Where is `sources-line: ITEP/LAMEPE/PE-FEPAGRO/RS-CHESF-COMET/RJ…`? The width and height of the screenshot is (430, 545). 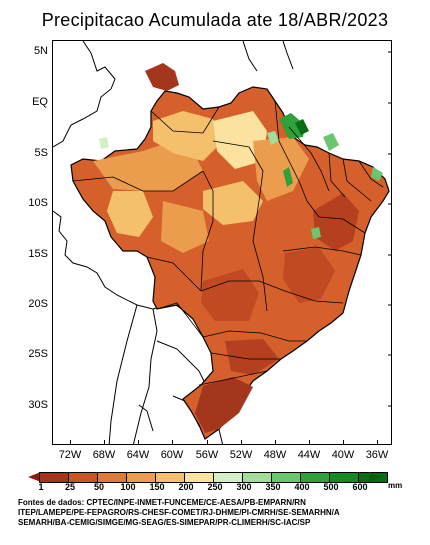 sources-line: ITEP/LAMEPE/PE-FEPAGRO/RS-CHESF-COMET/RJ… is located at coordinates (179, 512).